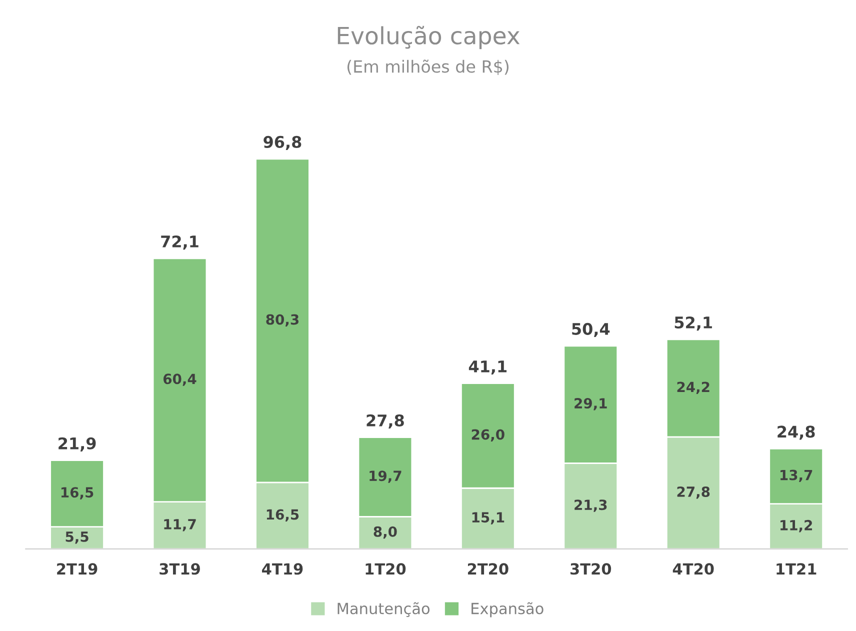 The width and height of the screenshot is (856, 631). Describe the element at coordinates (693, 569) in the screenshot. I see `x-tick-label: 4T20` at that location.